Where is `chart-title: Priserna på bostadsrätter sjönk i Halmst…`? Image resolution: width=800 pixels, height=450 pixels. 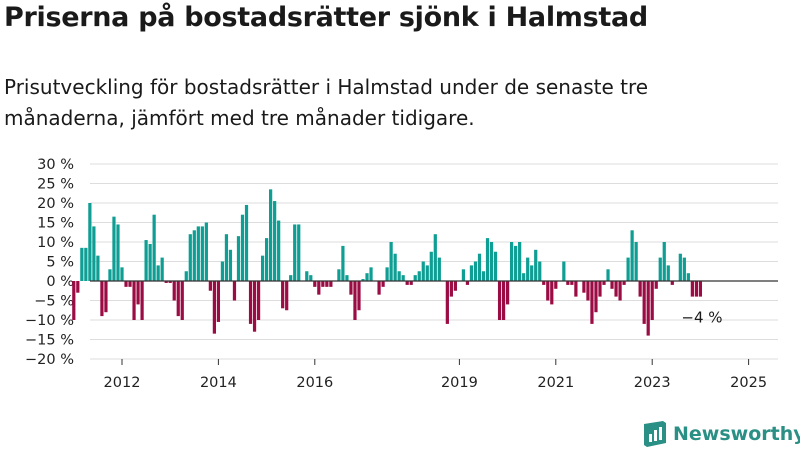 chart-title: Priserna på bostadsrätter sjönk i Halmst… is located at coordinates (326, 17).